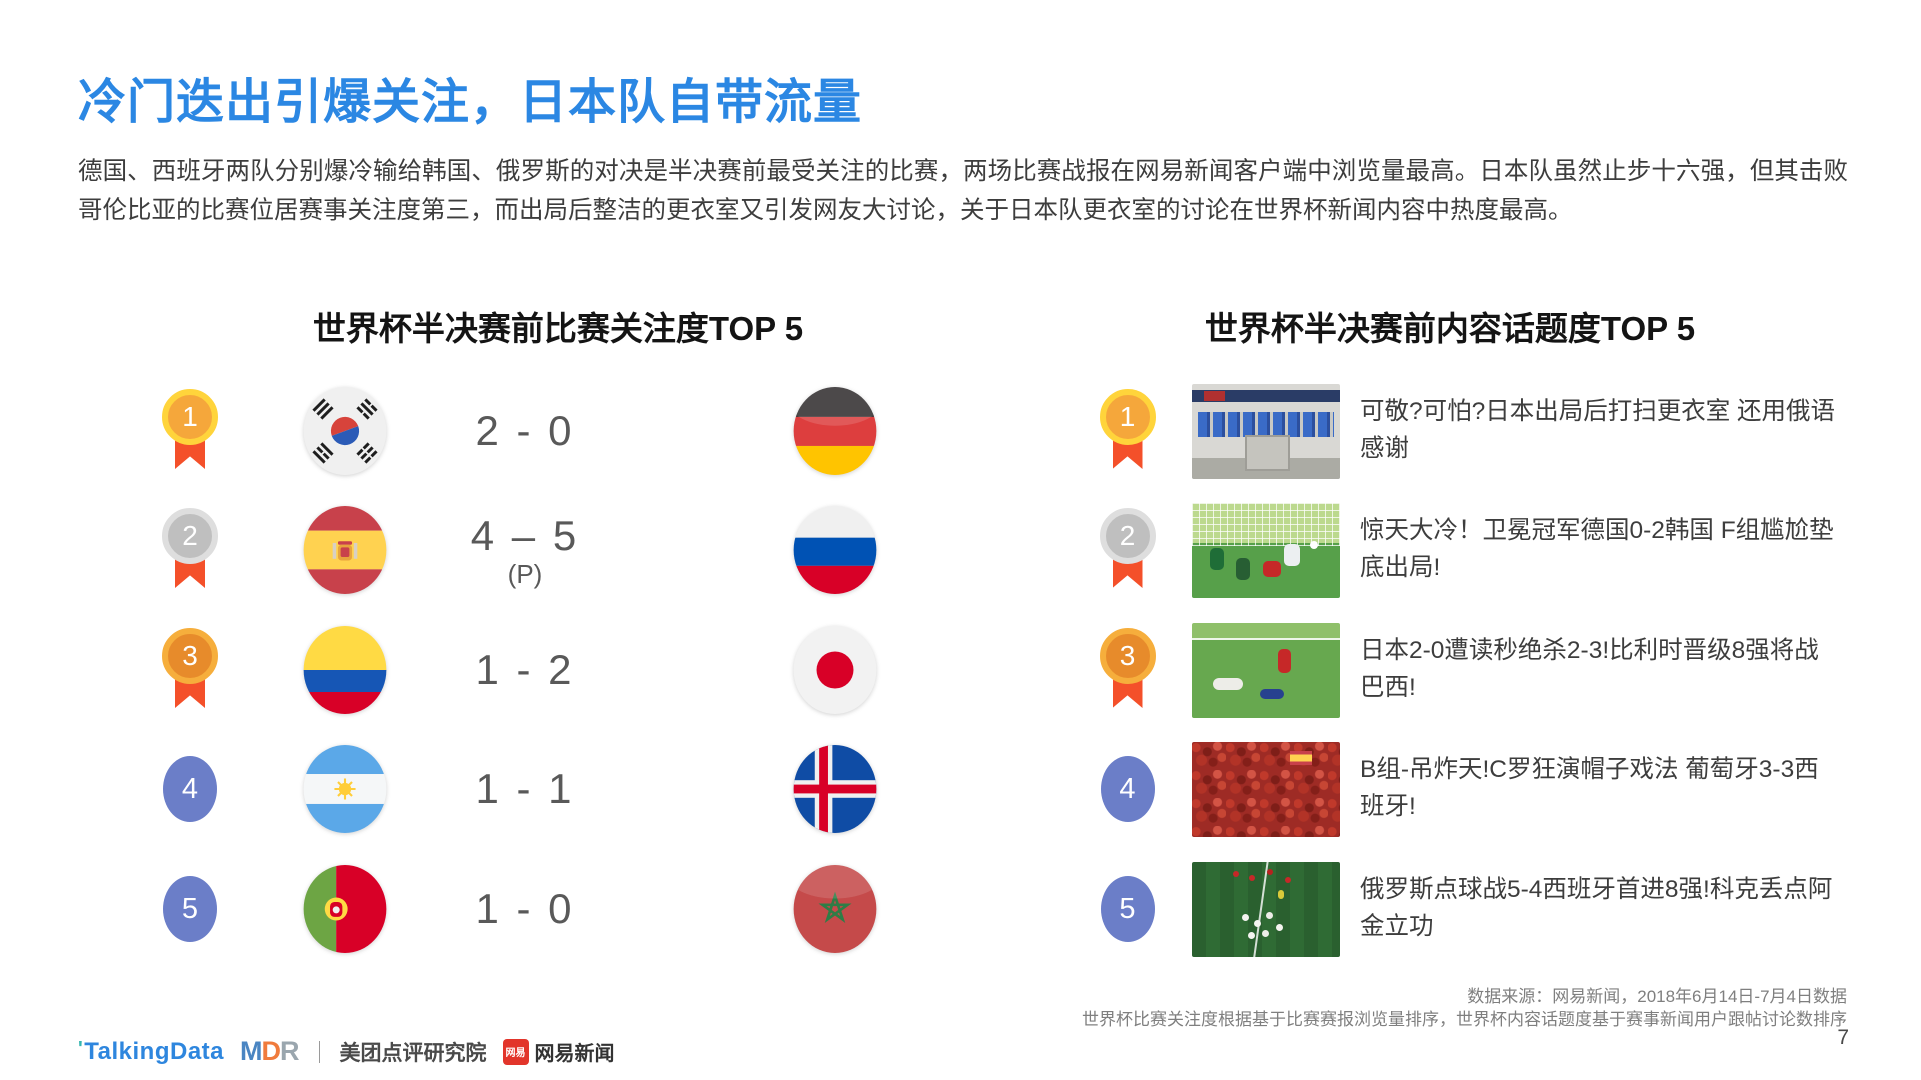  Describe the element at coordinates (345, 909) in the screenshot. I see `flag-portugal-icon` at that location.